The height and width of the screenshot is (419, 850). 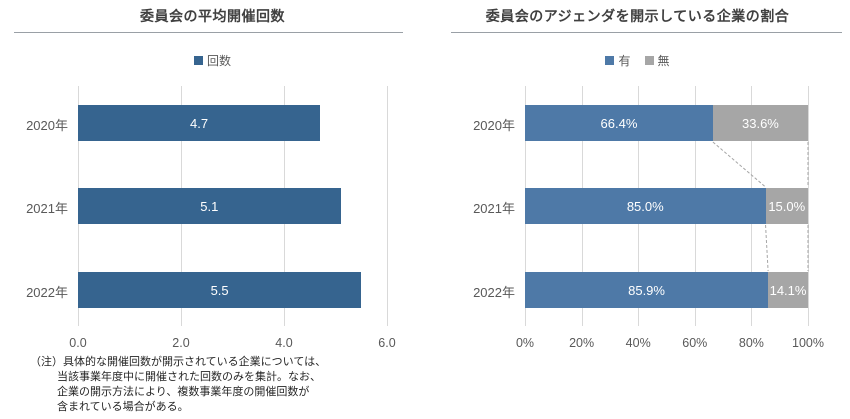 I want to click on bar-value-label: 4.7, so click(x=199, y=123).